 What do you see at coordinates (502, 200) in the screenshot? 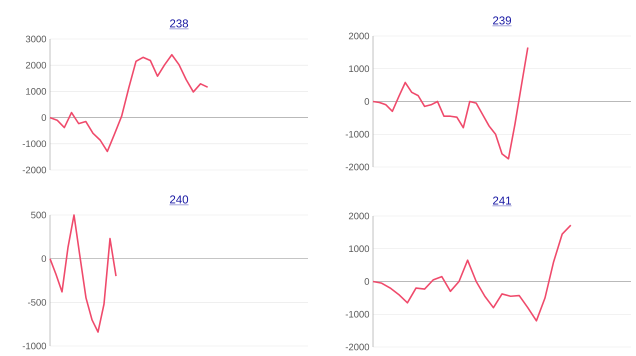
I see `chart-title: 241` at bounding box center [502, 200].